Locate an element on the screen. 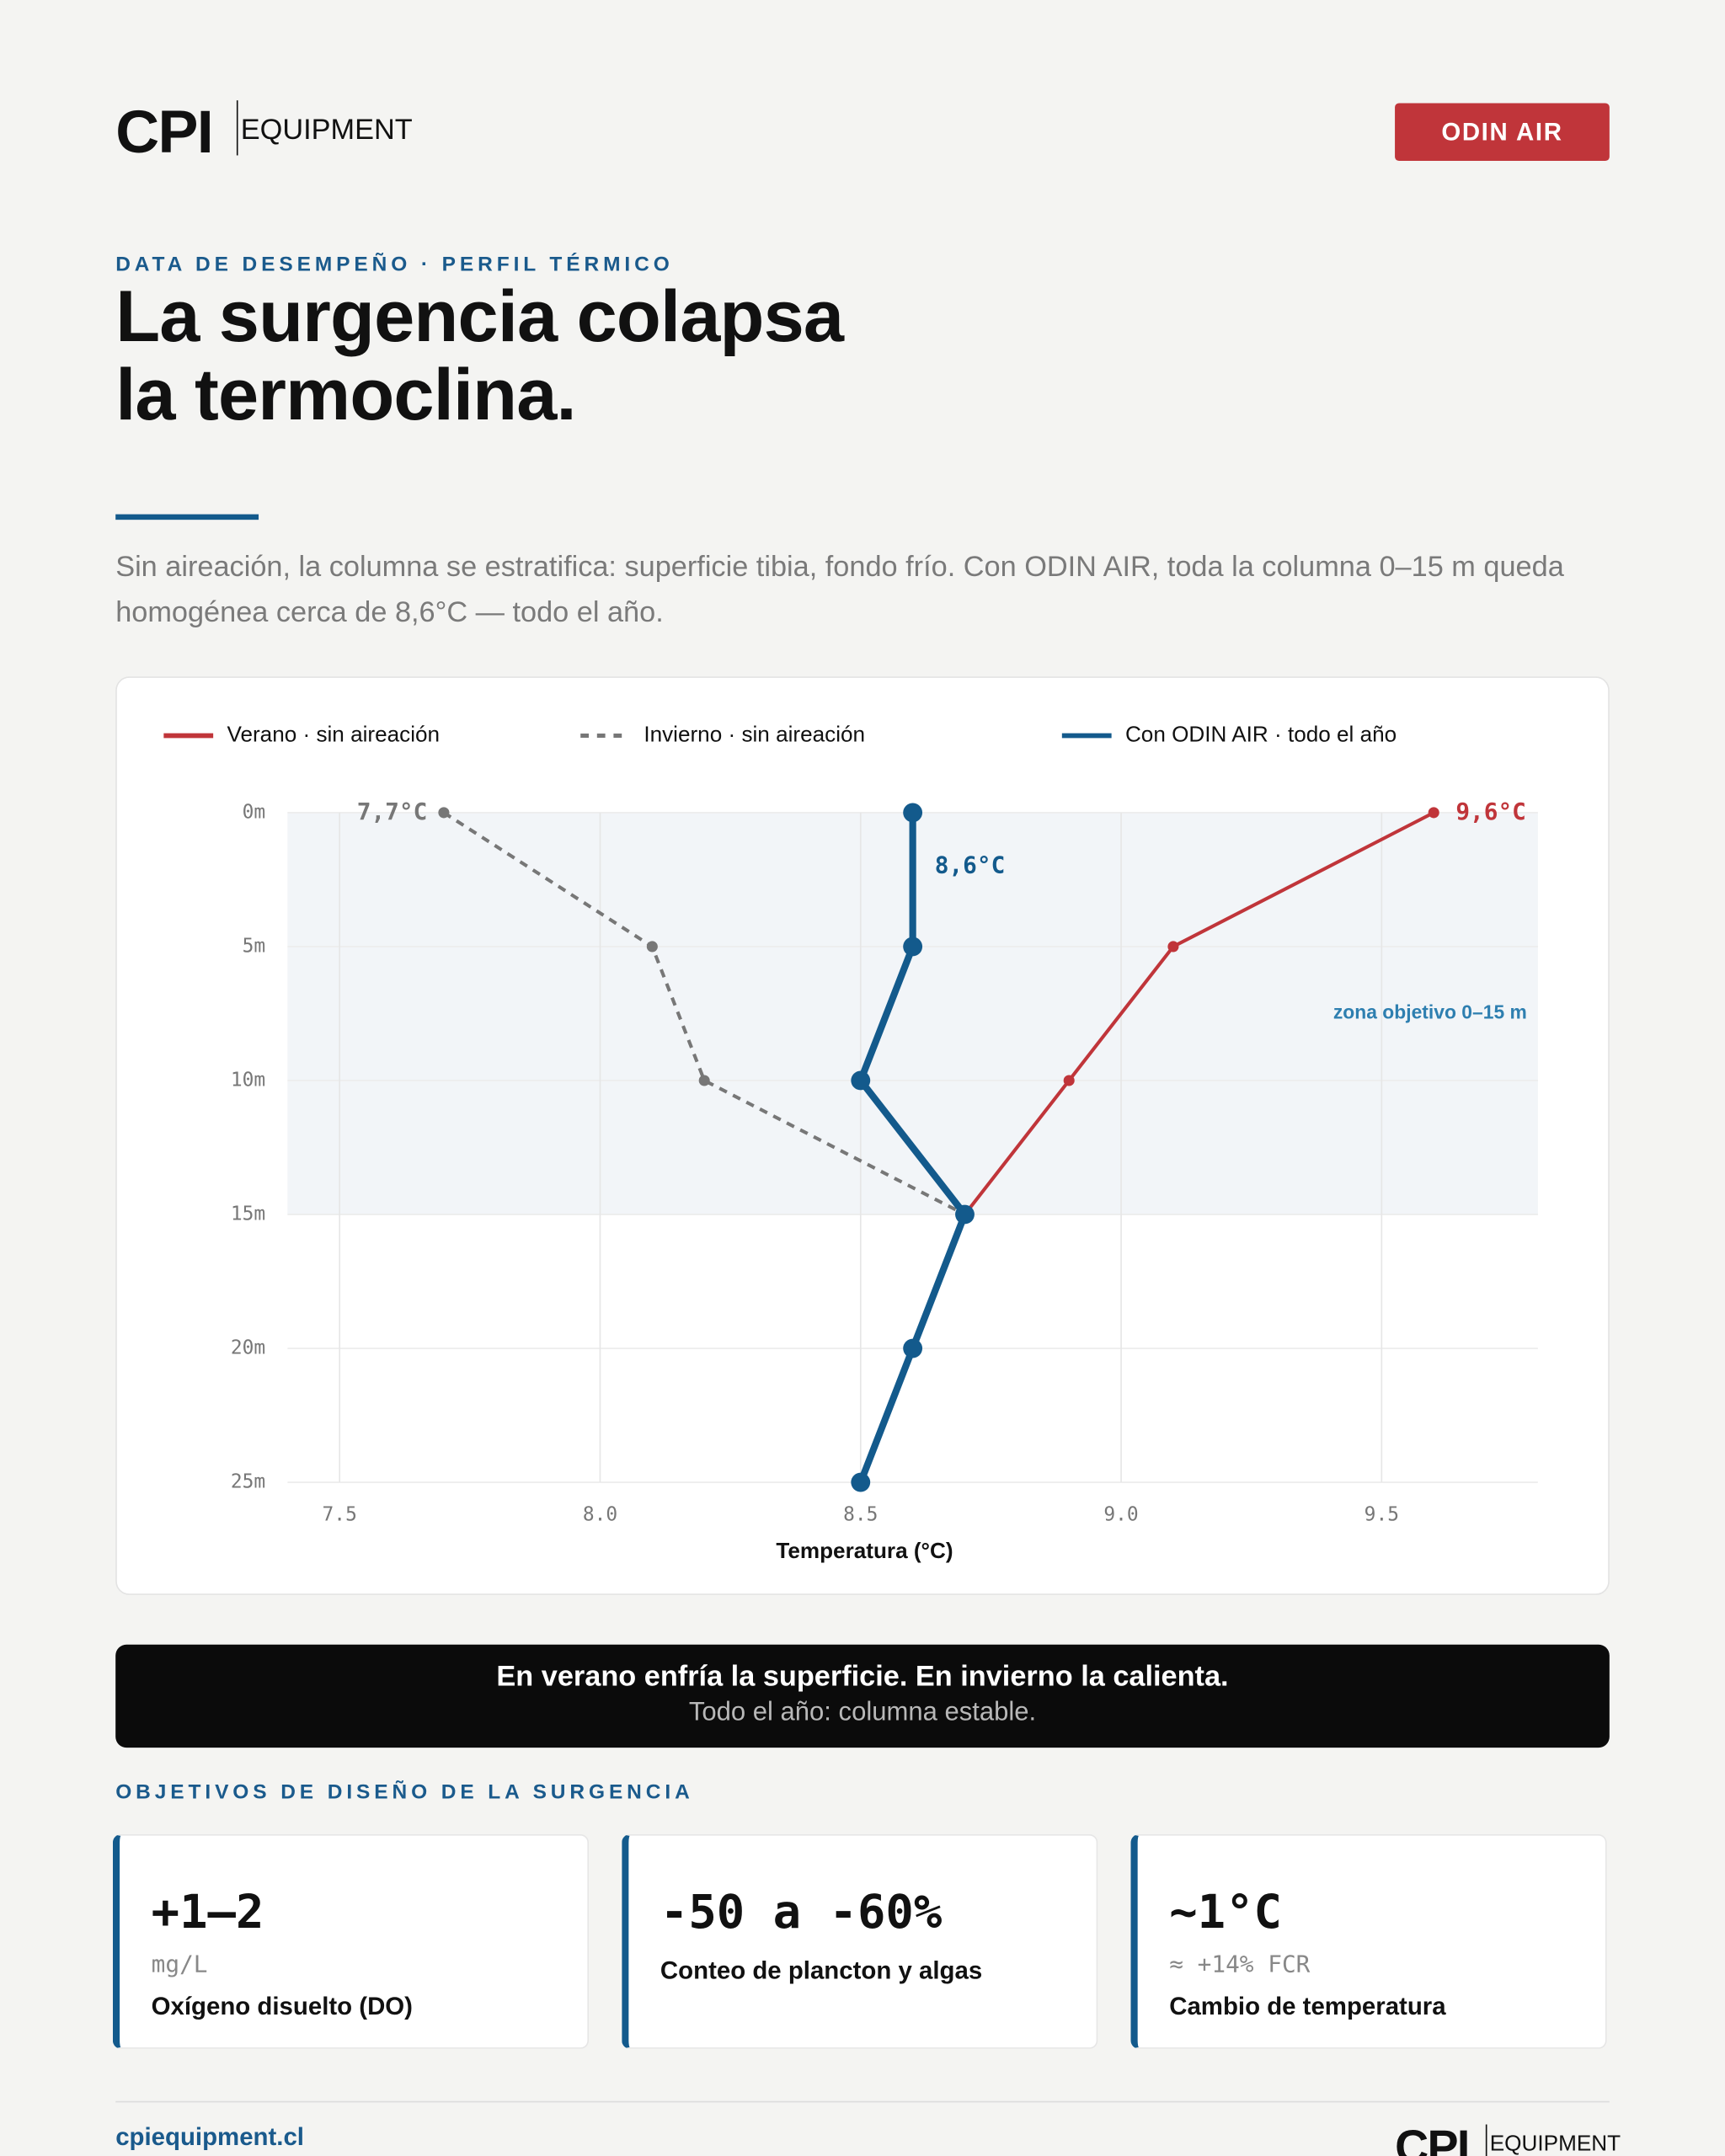  legend-label: Verano · sin aireación is located at coordinates (333, 733).